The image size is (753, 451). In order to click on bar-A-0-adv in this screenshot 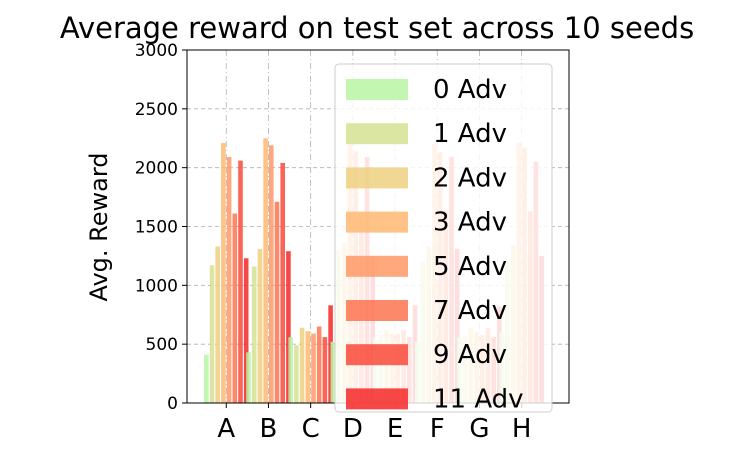, I will do `click(206, 378)`.